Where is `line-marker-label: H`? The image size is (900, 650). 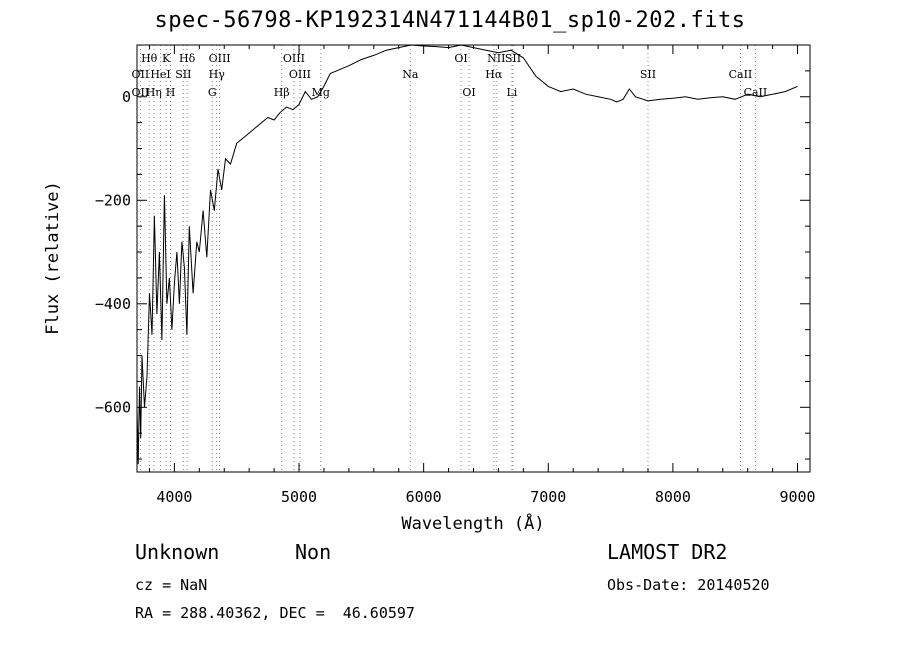 line-marker-label: H is located at coordinates (171, 92).